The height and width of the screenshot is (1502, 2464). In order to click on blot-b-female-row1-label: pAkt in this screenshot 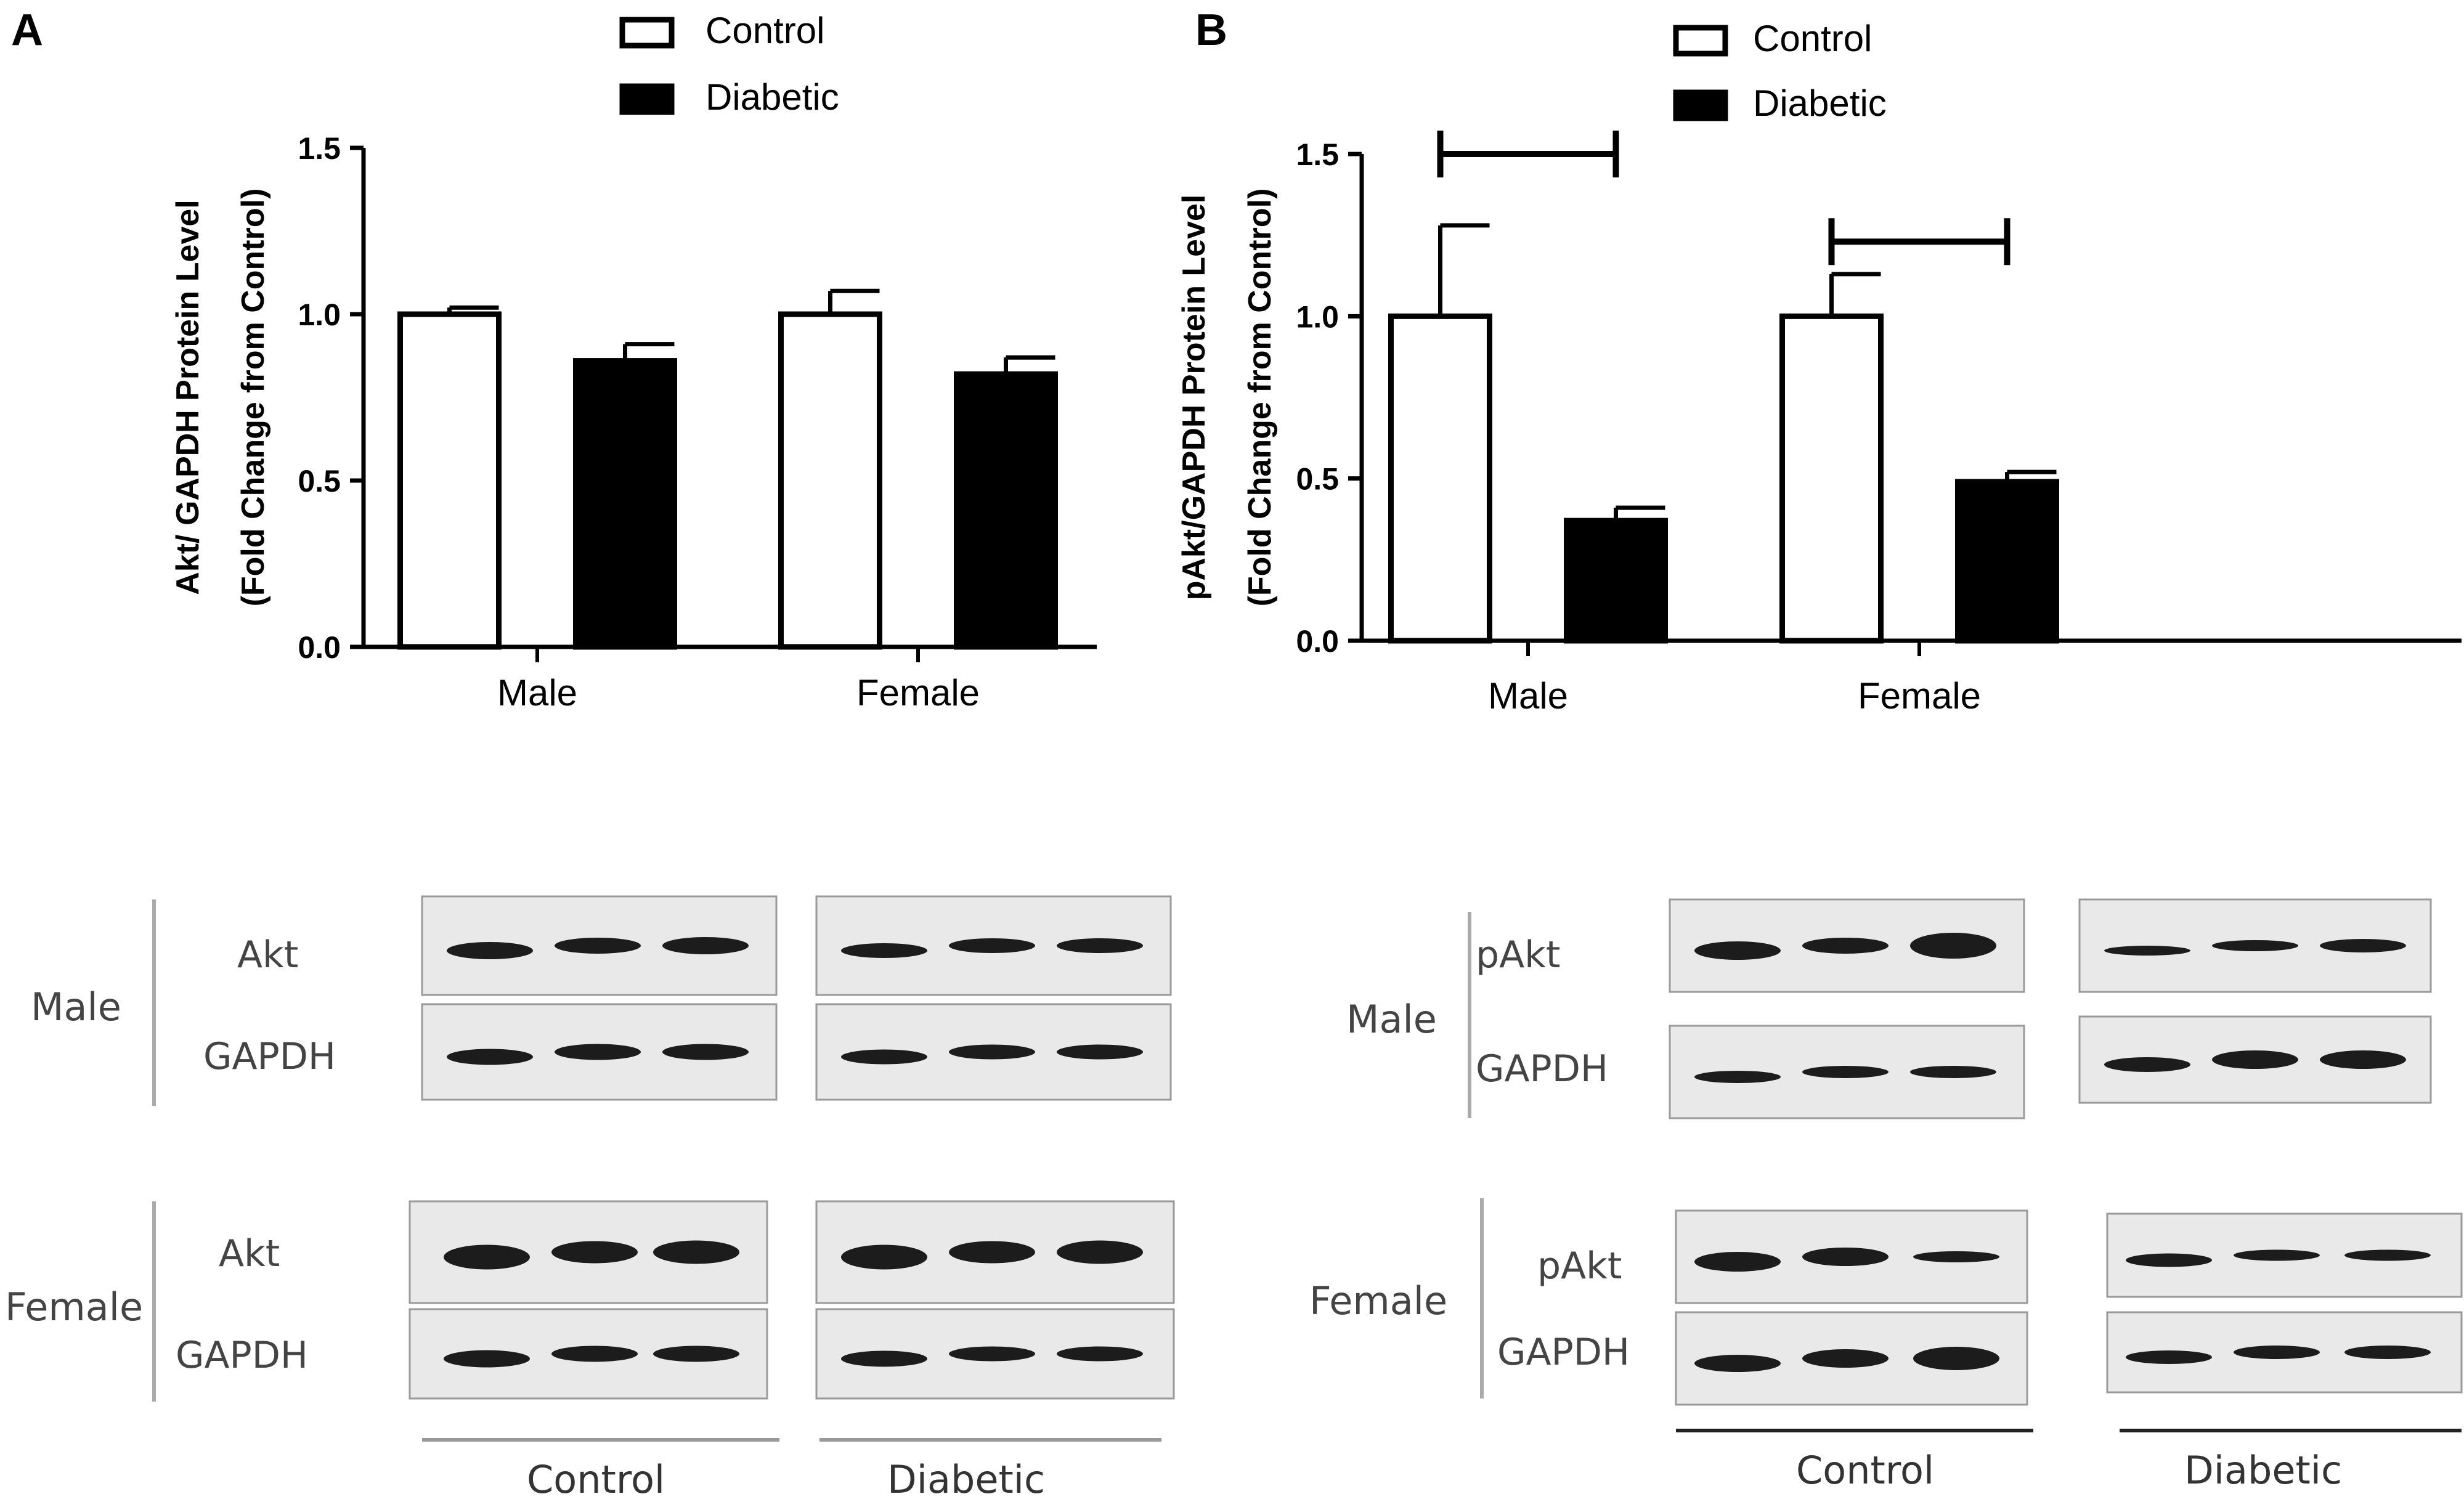, I will do `click(1579, 1266)`.